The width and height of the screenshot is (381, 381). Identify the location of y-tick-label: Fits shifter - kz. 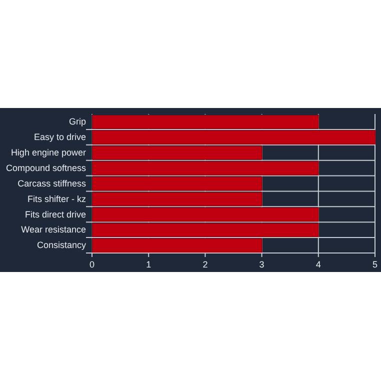
(56, 199).